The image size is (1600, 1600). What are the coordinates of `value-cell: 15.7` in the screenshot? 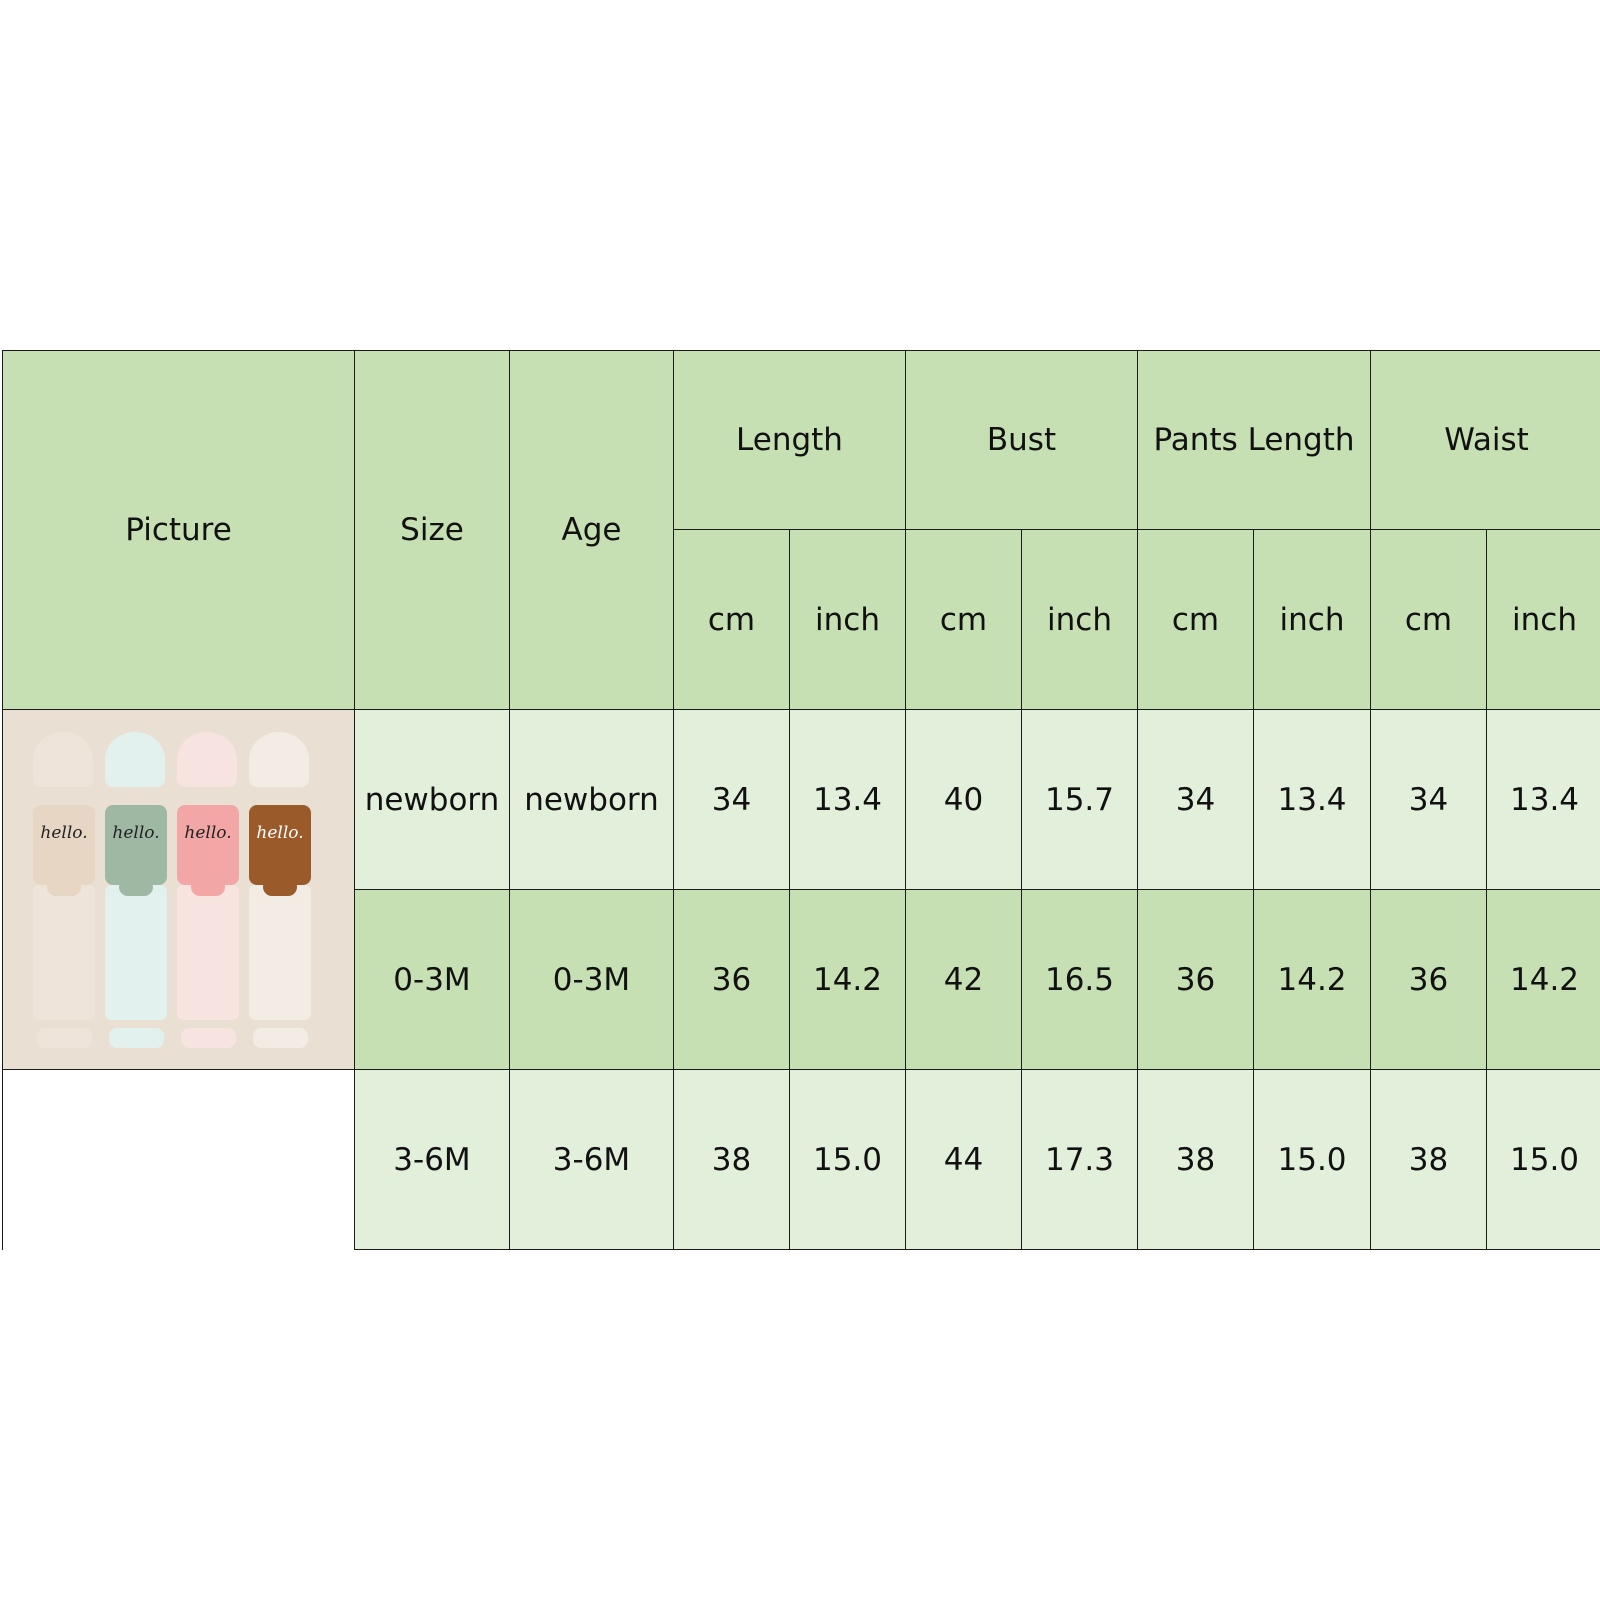 It's located at (1079, 799).